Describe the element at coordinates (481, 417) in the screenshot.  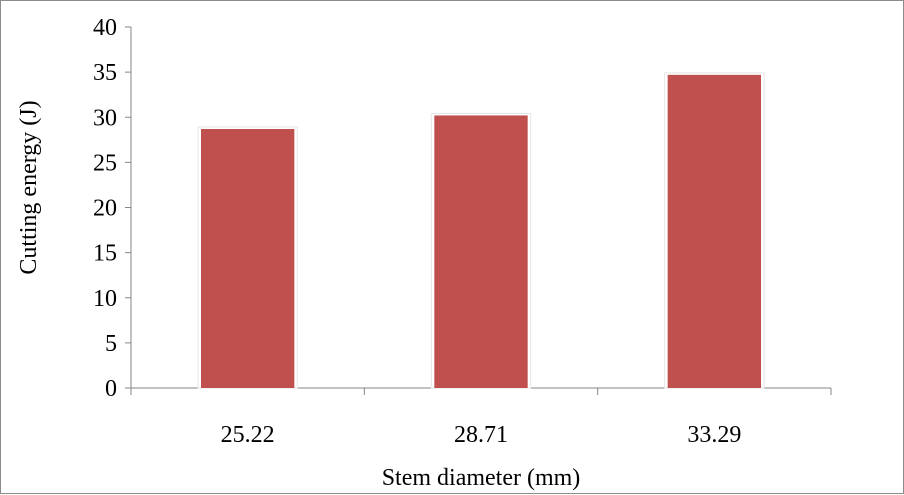
I see `x-axis: 25.22 28.71 33.29` at that location.